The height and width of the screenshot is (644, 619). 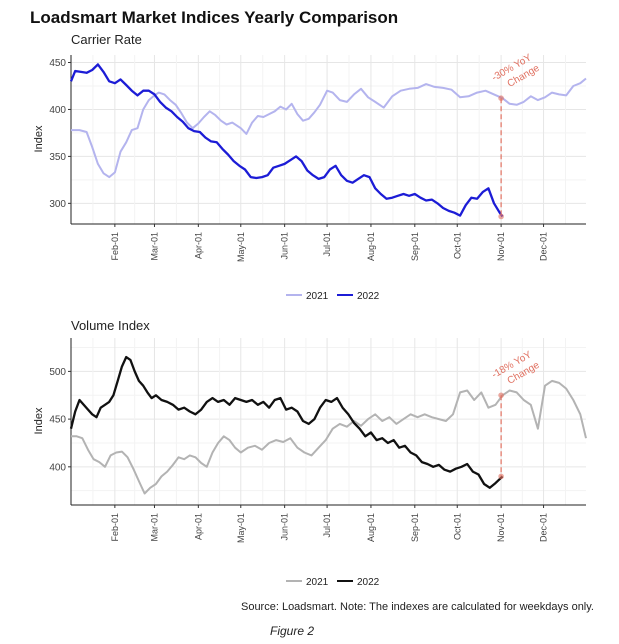 What do you see at coordinates (39, 138) in the screenshot?
I see `carrier-rate-y-axis-label: Index` at bounding box center [39, 138].